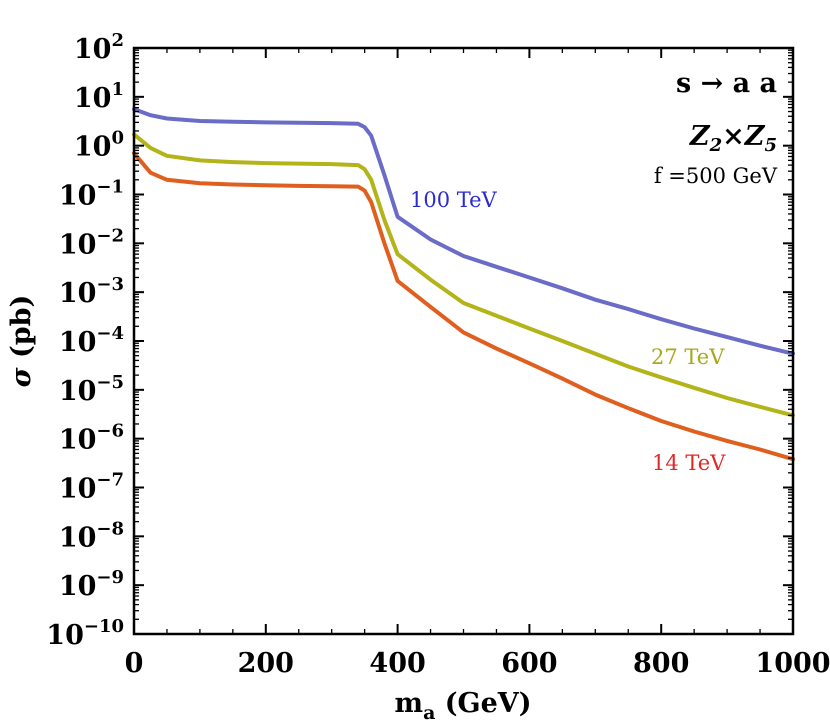  What do you see at coordinates (104, 626) in the screenshot?
I see `y-tick-exponent: −10` at bounding box center [104, 626].